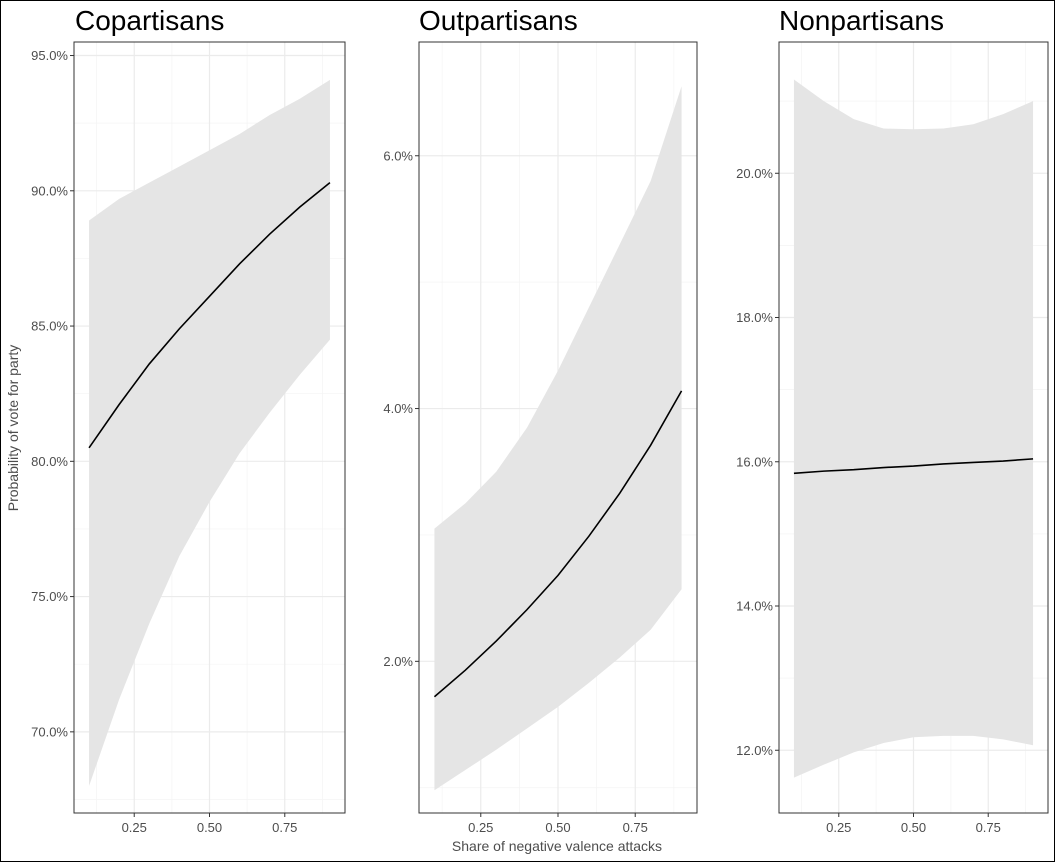  I want to click on panel-title: Copartisans, so click(149, 20).